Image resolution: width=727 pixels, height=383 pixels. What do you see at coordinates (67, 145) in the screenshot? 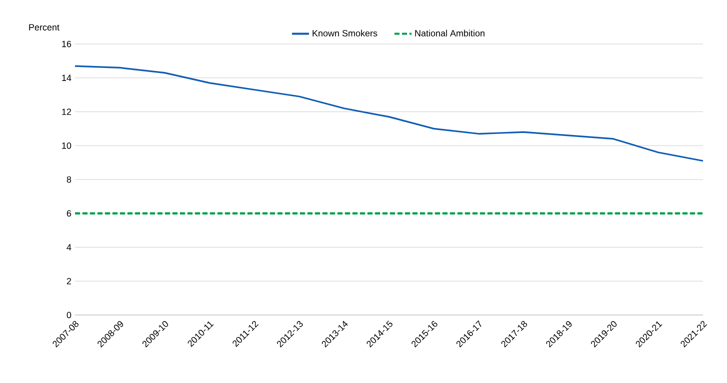
I see `y-tick-label: 10` at bounding box center [67, 145].